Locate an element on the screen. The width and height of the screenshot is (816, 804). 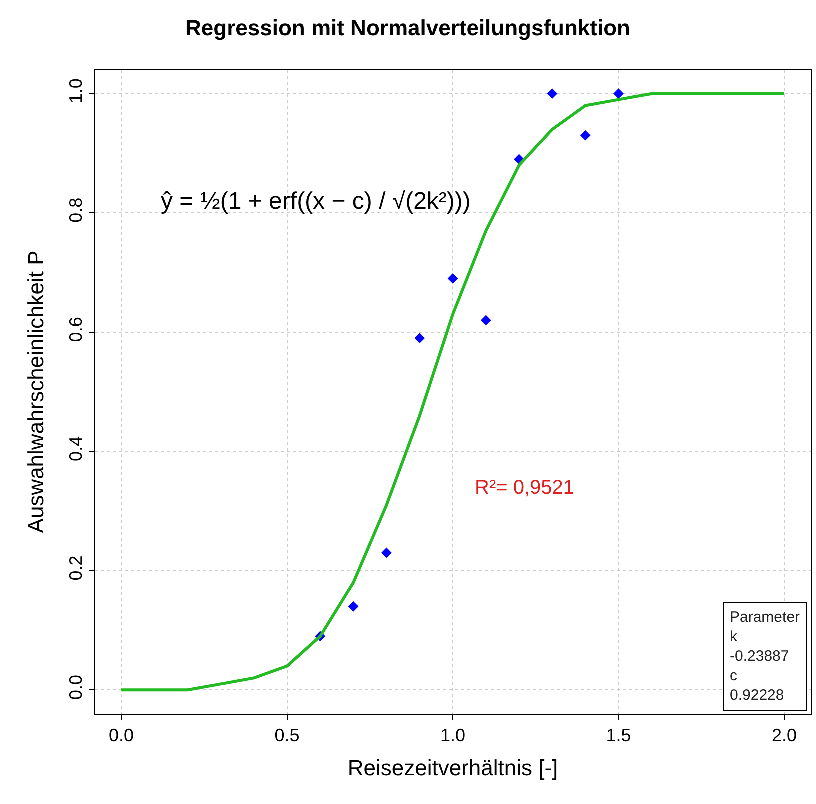
y-tick-label: 0.0 is located at coordinates (76, 687).